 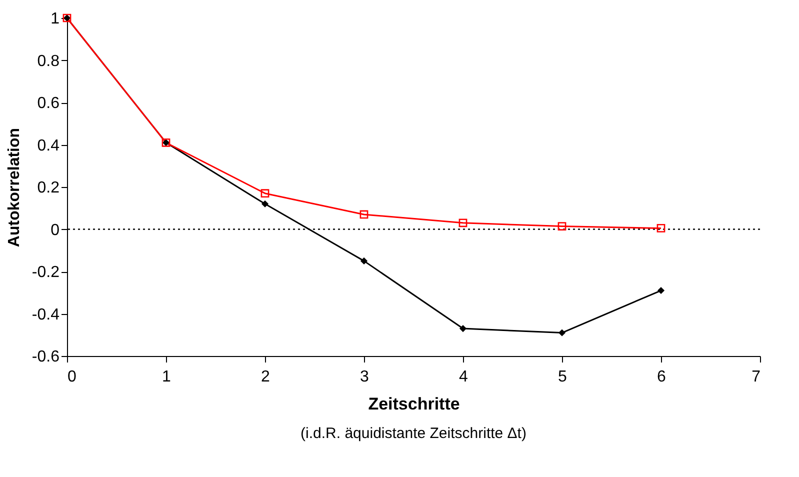 I want to click on y-tick-label: 0.4, so click(x=48, y=145).